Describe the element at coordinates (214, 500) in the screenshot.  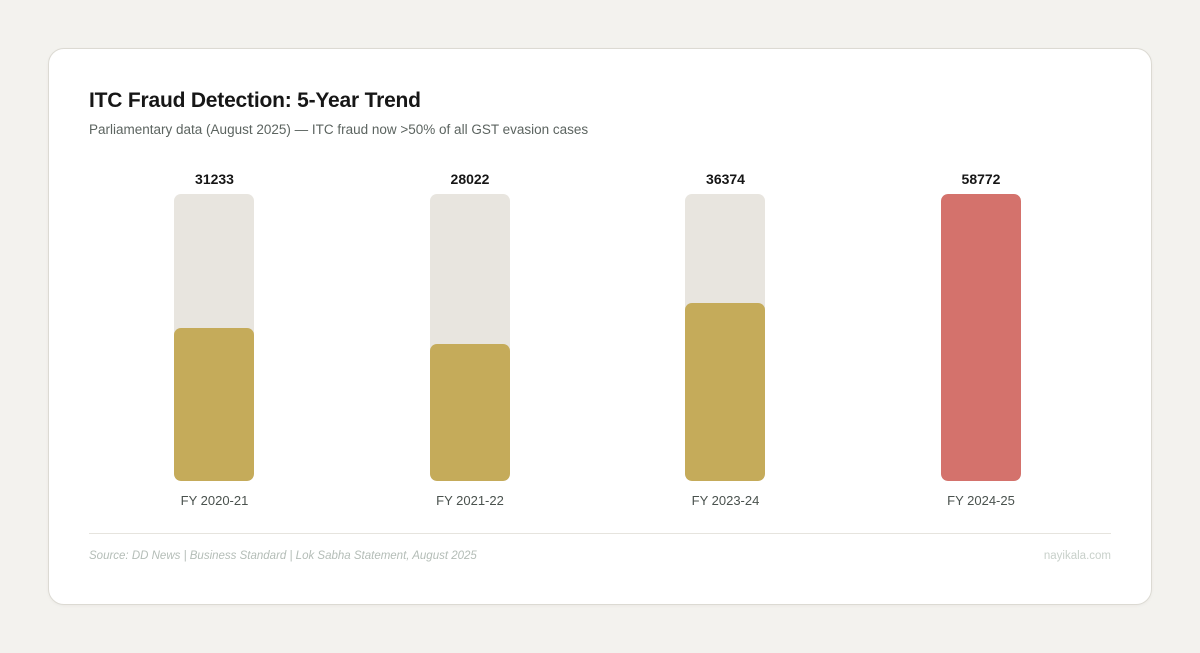
I see `bar-category-label: FY 2020-21` at that location.